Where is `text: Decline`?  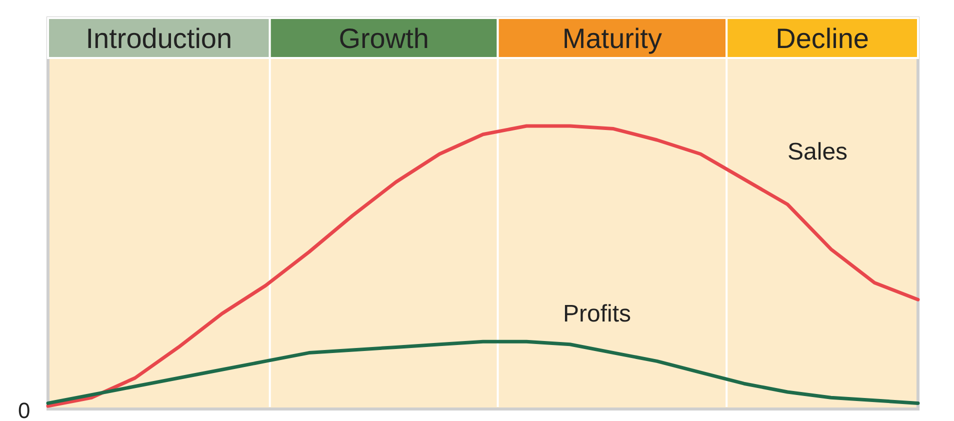 text: Decline is located at coordinates (822, 38).